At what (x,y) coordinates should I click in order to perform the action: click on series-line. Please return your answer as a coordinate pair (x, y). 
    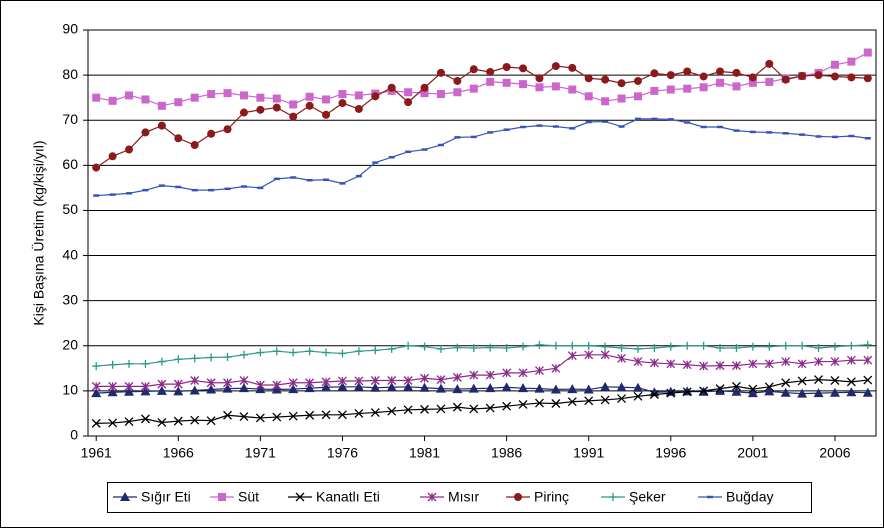
    Looking at the image, I should click on (482, 401).